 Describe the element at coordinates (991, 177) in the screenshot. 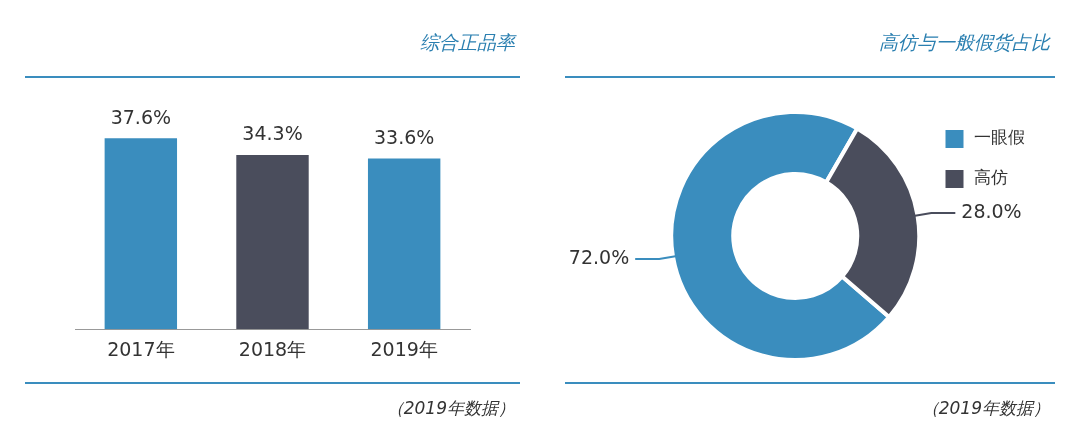

I see `legend-label: 高仿` at that location.